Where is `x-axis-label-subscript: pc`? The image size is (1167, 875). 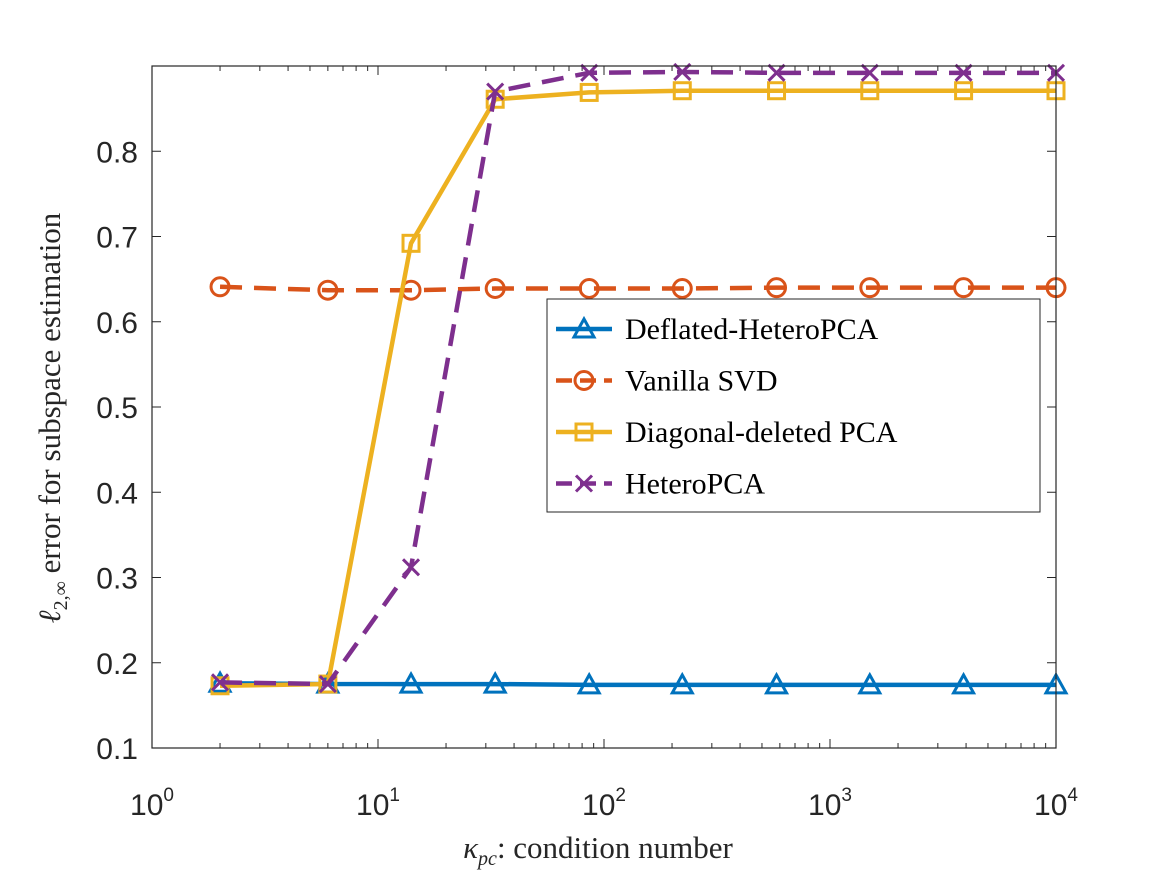
x-axis-label-subscript: pc is located at coordinates (486, 859).